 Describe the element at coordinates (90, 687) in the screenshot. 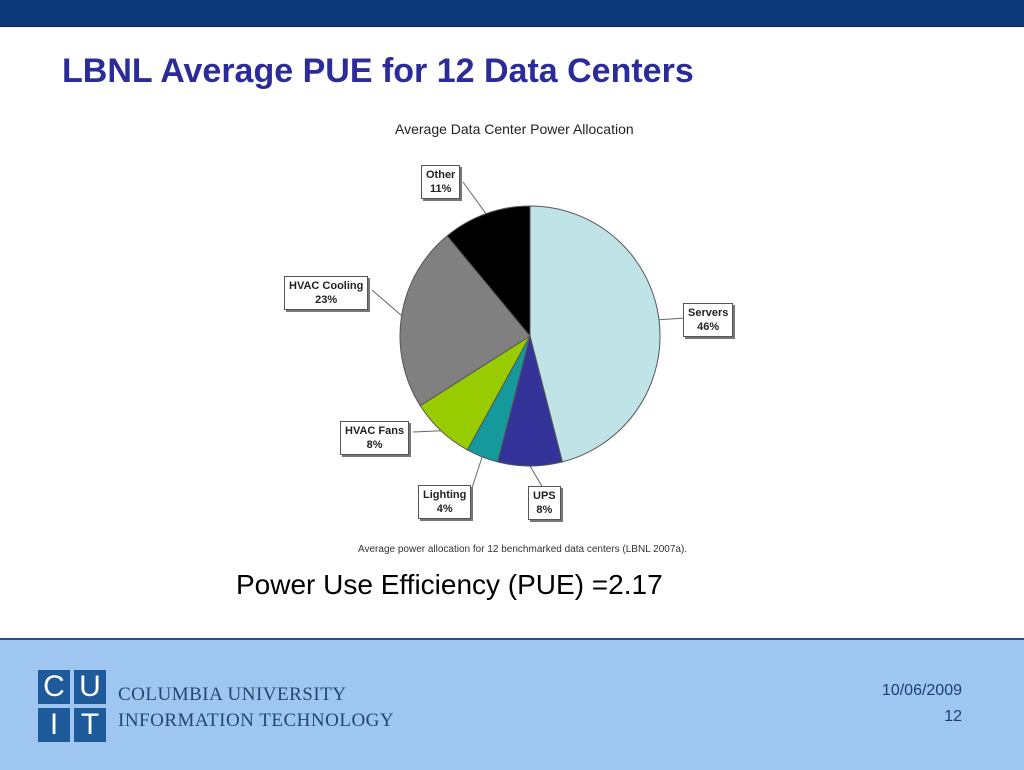

I see `logo-letter-u: U` at that location.